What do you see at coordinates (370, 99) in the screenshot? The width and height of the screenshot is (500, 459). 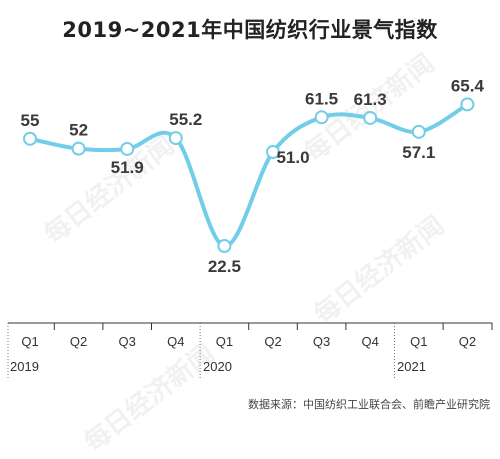 I see `data-label: 61.3` at bounding box center [370, 99].